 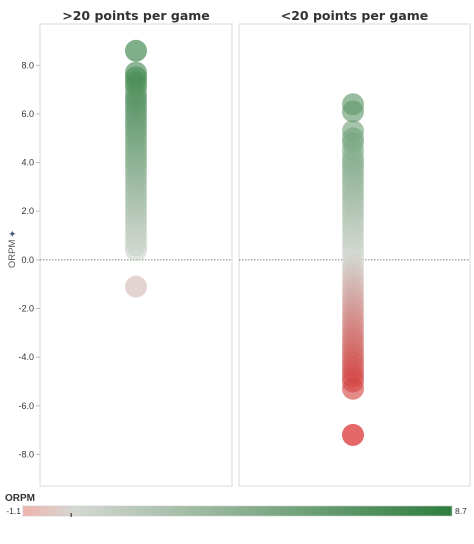 I want to click on y-tick-label: 0.0, so click(x=27, y=260).